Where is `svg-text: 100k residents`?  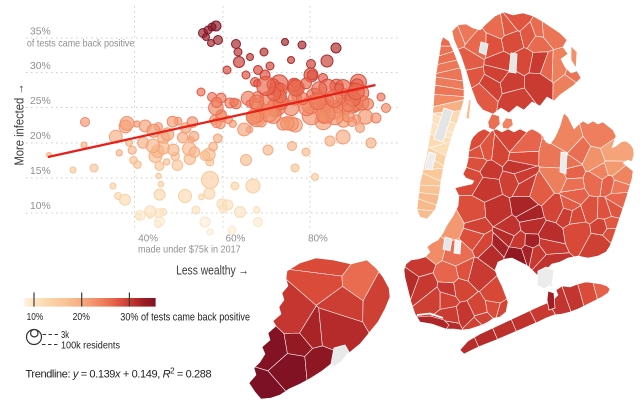
svg-text: 100k residents is located at coordinates (90, 345).